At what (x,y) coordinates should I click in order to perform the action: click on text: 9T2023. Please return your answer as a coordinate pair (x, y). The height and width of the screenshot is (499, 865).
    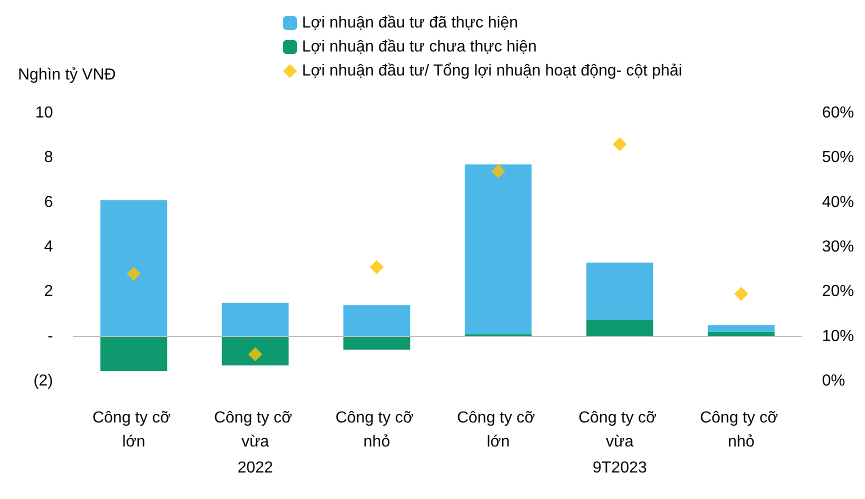
    Looking at the image, I should click on (619, 468).